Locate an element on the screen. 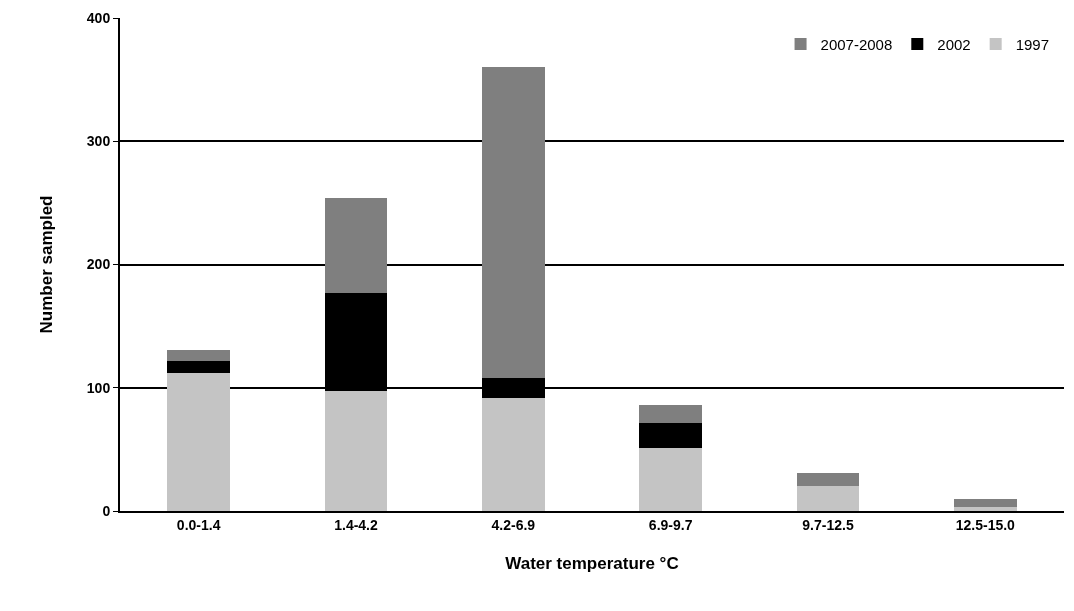  y-tick-label: 400 is located at coordinates (98, 17).